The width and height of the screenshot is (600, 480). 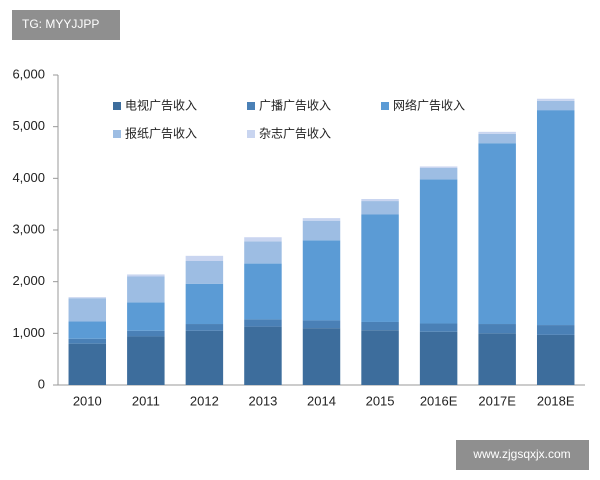 What do you see at coordinates (321, 400) in the screenshot?
I see `x-tick-label: 2014` at bounding box center [321, 400].